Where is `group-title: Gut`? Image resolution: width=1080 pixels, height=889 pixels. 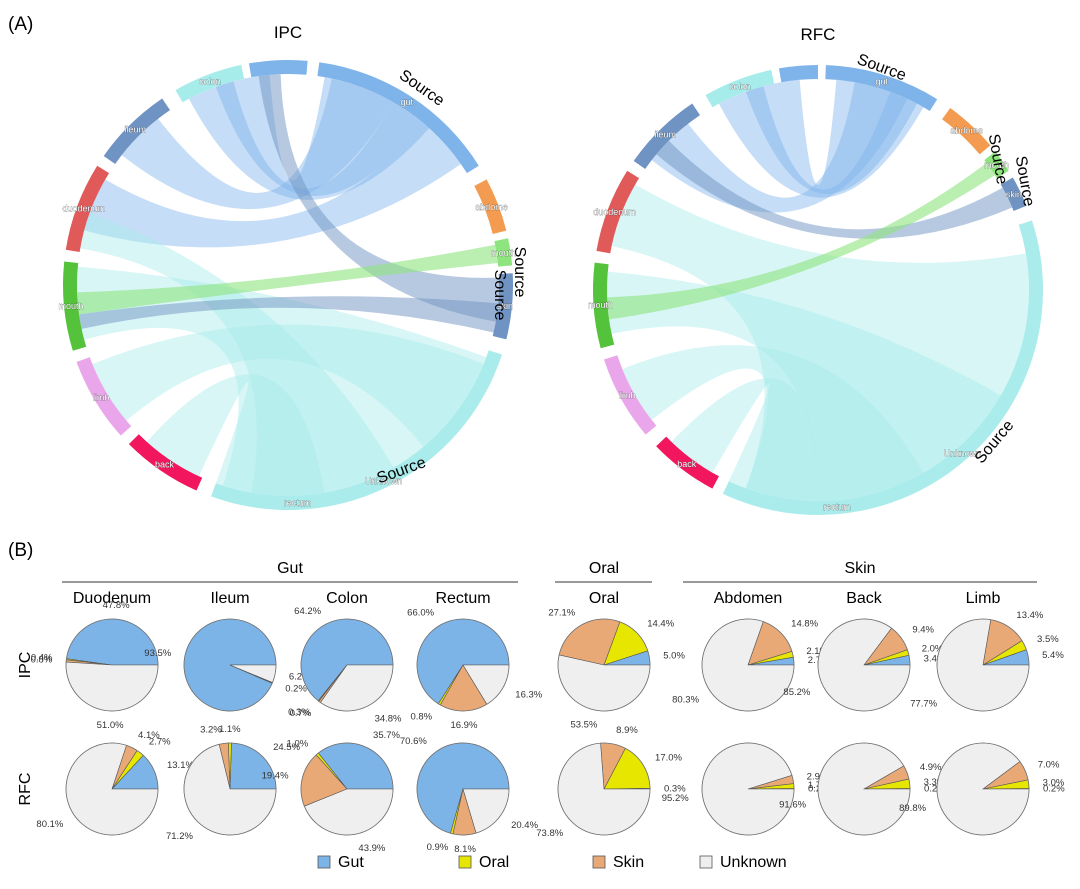 group-title: Gut is located at coordinates (290, 568).